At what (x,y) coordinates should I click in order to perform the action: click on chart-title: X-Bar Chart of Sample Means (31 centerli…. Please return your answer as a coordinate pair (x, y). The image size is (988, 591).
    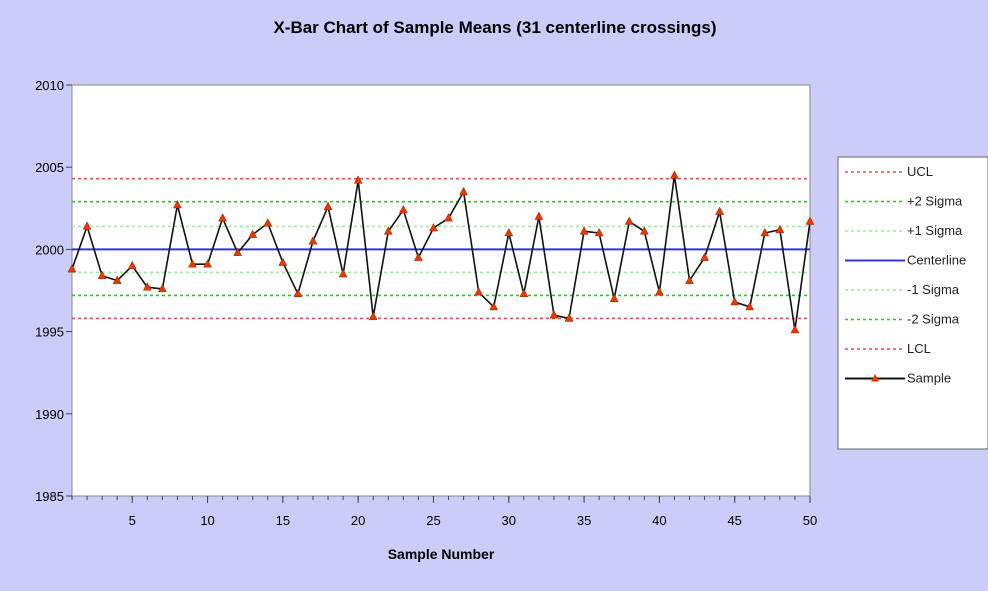
    Looking at the image, I should click on (494, 27).